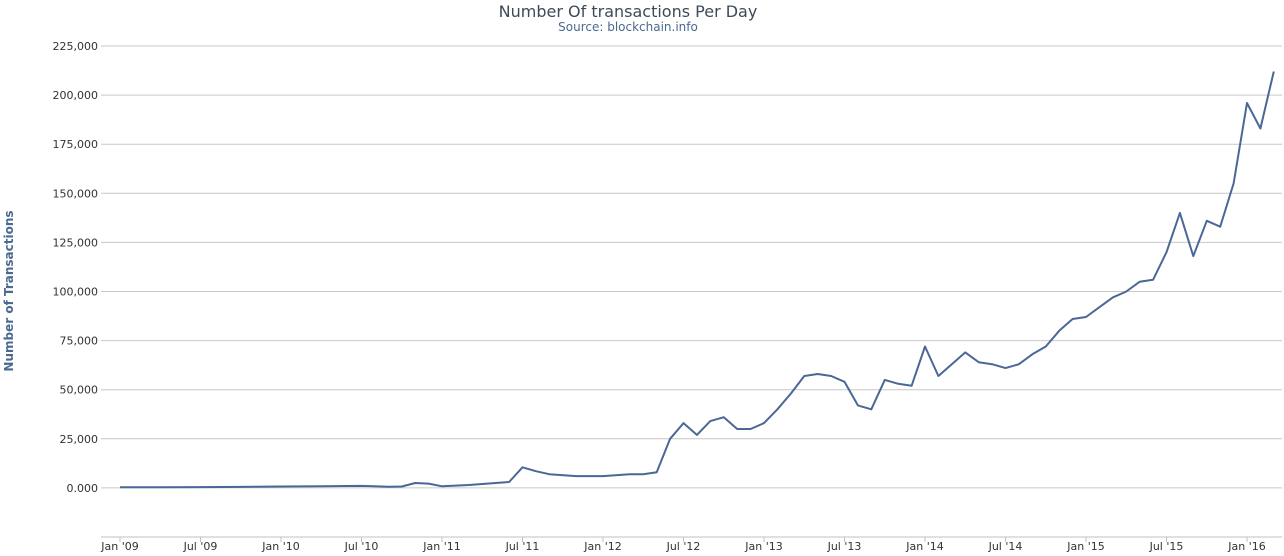  What do you see at coordinates (76, 95) in the screenshot?
I see `y-tick-label: 200,000` at bounding box center [76, 95].